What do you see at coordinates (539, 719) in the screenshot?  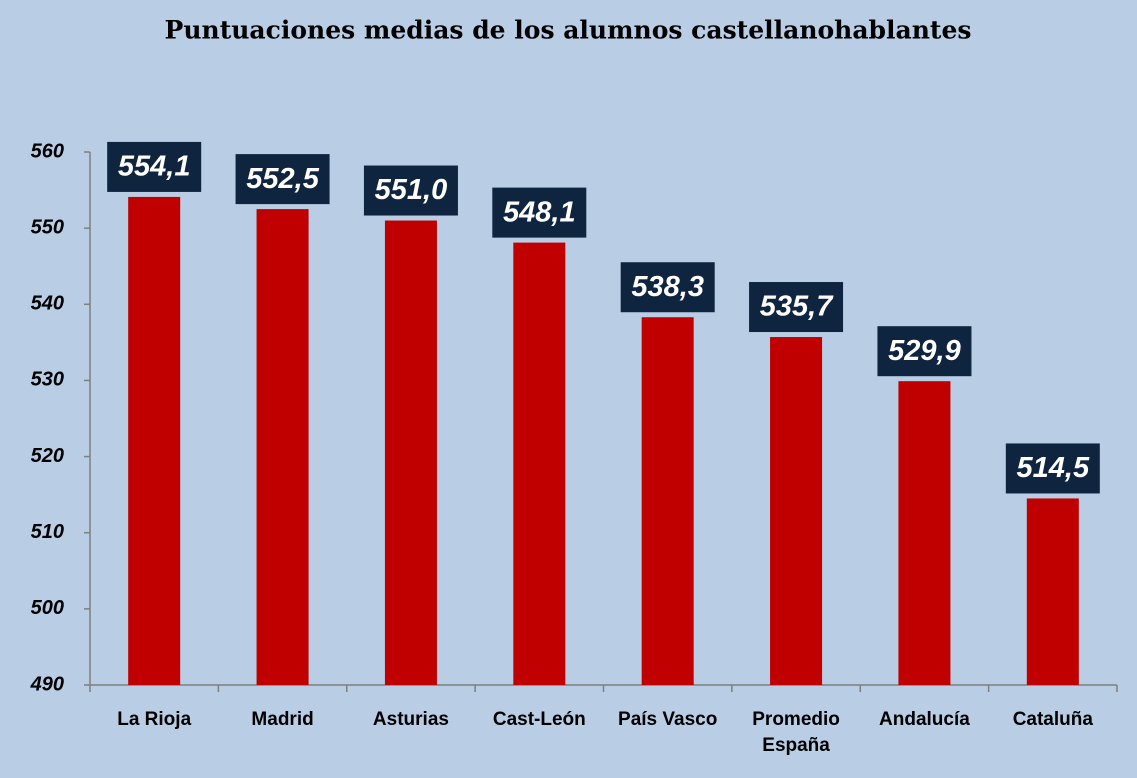 I see `x-tick-label: Cast-León` at bounding box center [539, 719].